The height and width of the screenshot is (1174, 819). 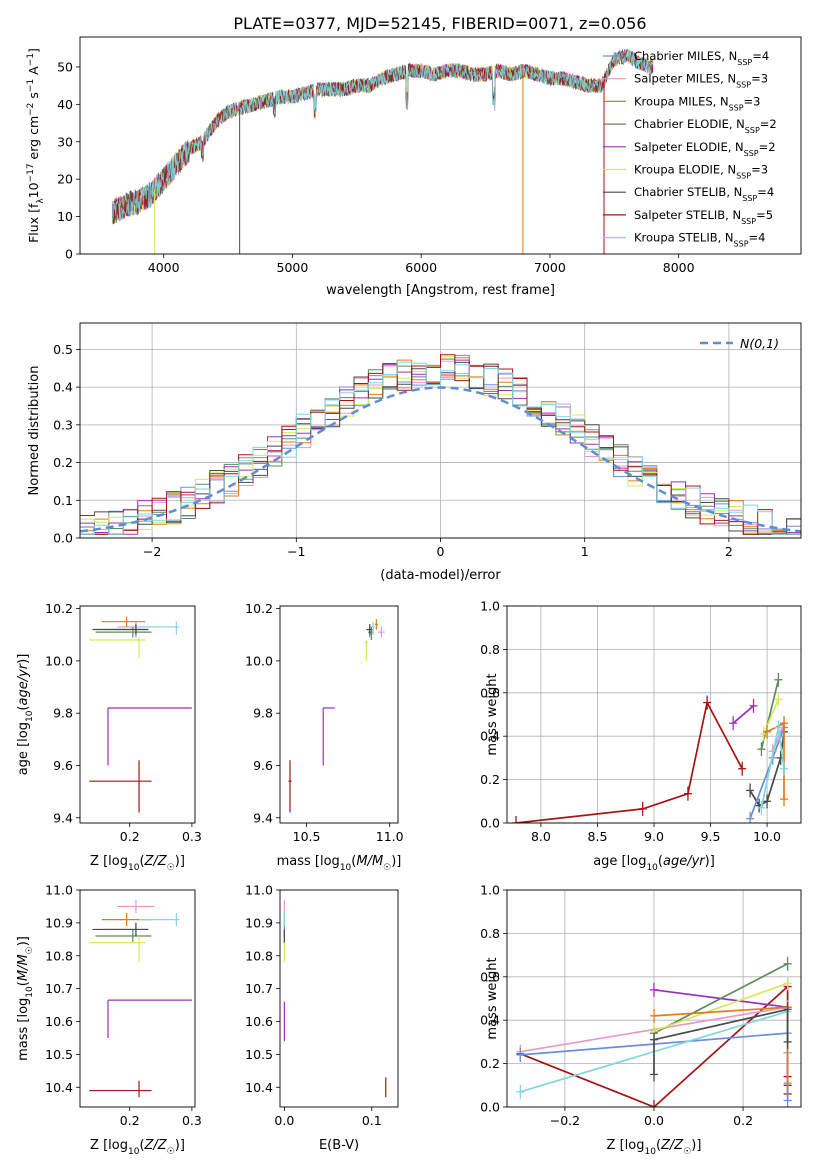 What do you see at coordinates (441, 551) in the screenshot?
I see `x-tick-label: 0` at bounding box center [441, 551].